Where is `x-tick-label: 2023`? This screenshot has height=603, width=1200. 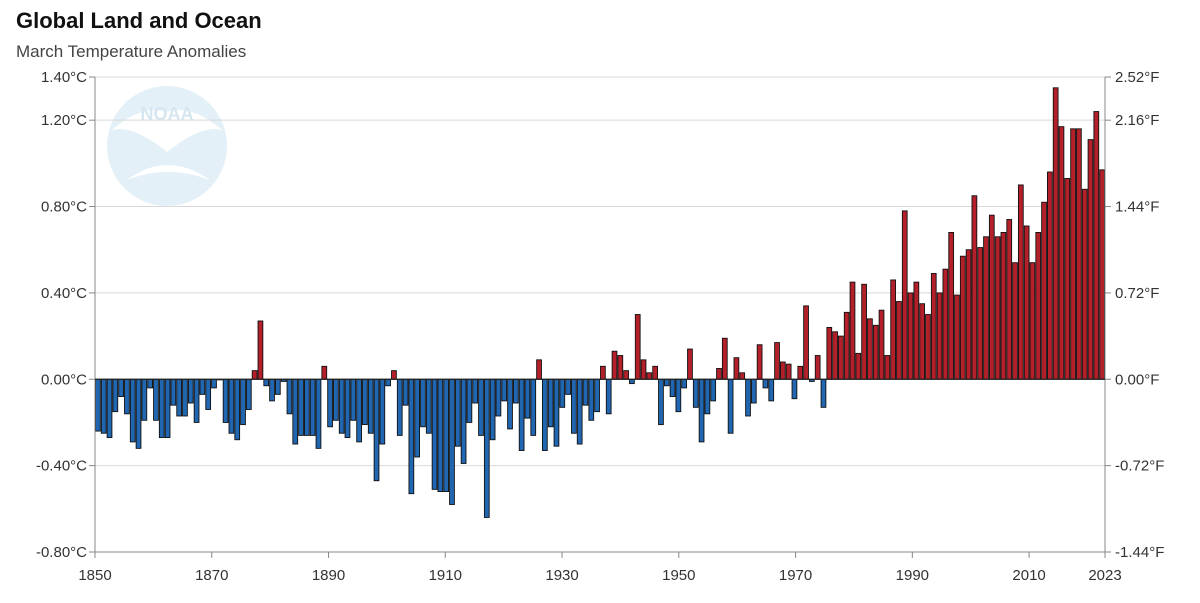
x-tick-label: 2023 is located at coordinates (1104, 575).